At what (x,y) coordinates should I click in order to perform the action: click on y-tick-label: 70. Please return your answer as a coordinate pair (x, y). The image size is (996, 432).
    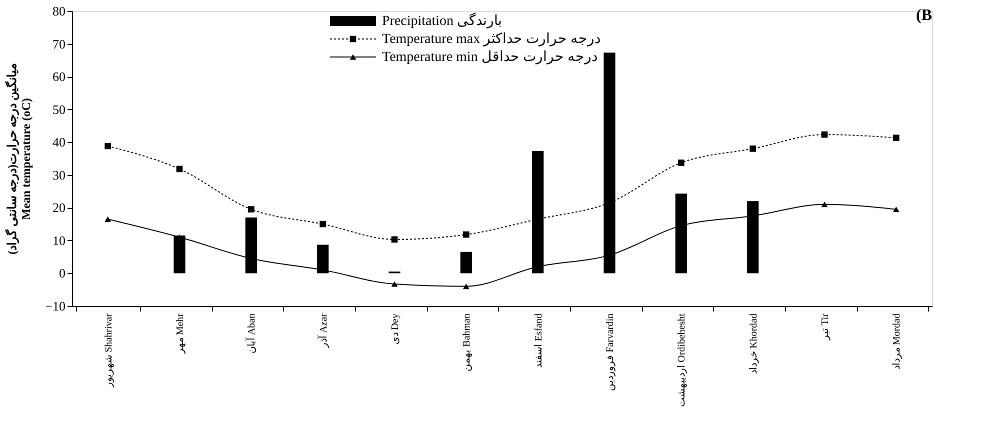
    Looking at the image, I should click on (59, 44).